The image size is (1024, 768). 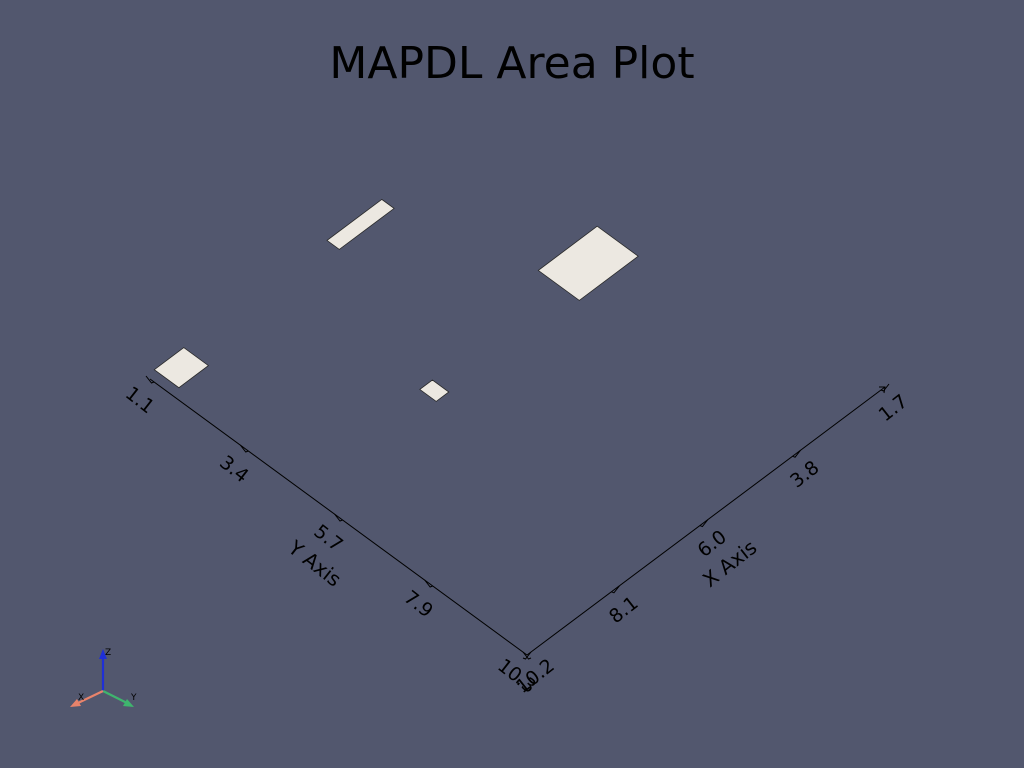 What do you see at coordinates (128, 703) in the screenshot?
I see `y-arrowhead-icon` at bounding box center [128, 703].